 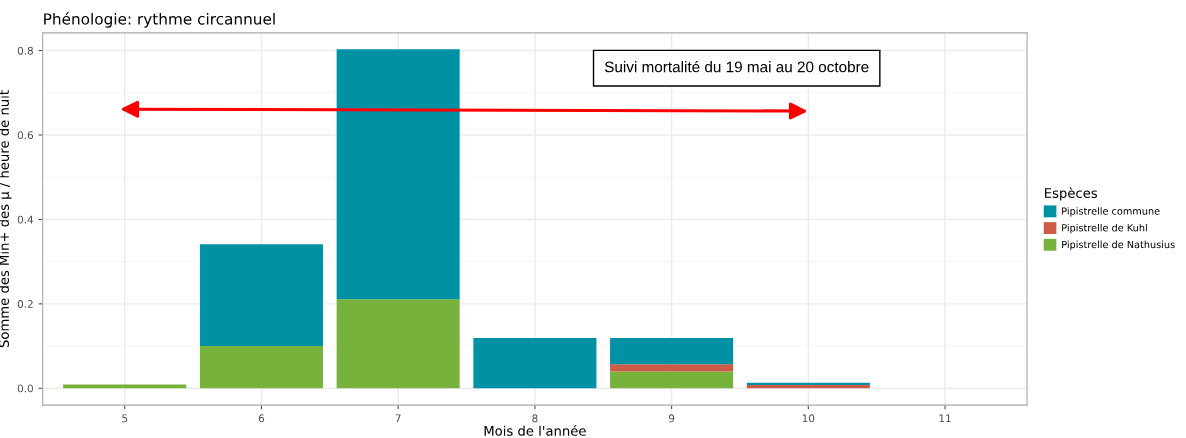 I want to click on y-tick-label: 0.2, so click(x=25, y=304).